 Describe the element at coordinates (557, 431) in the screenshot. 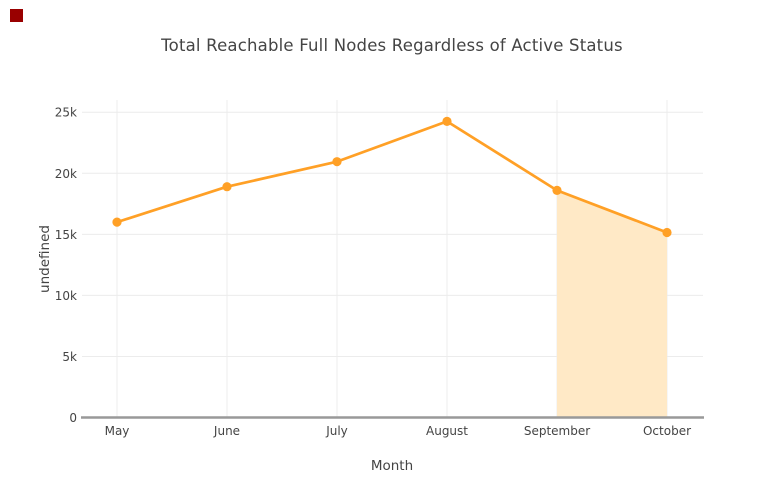

I see `x-tick-label: September` at that location.